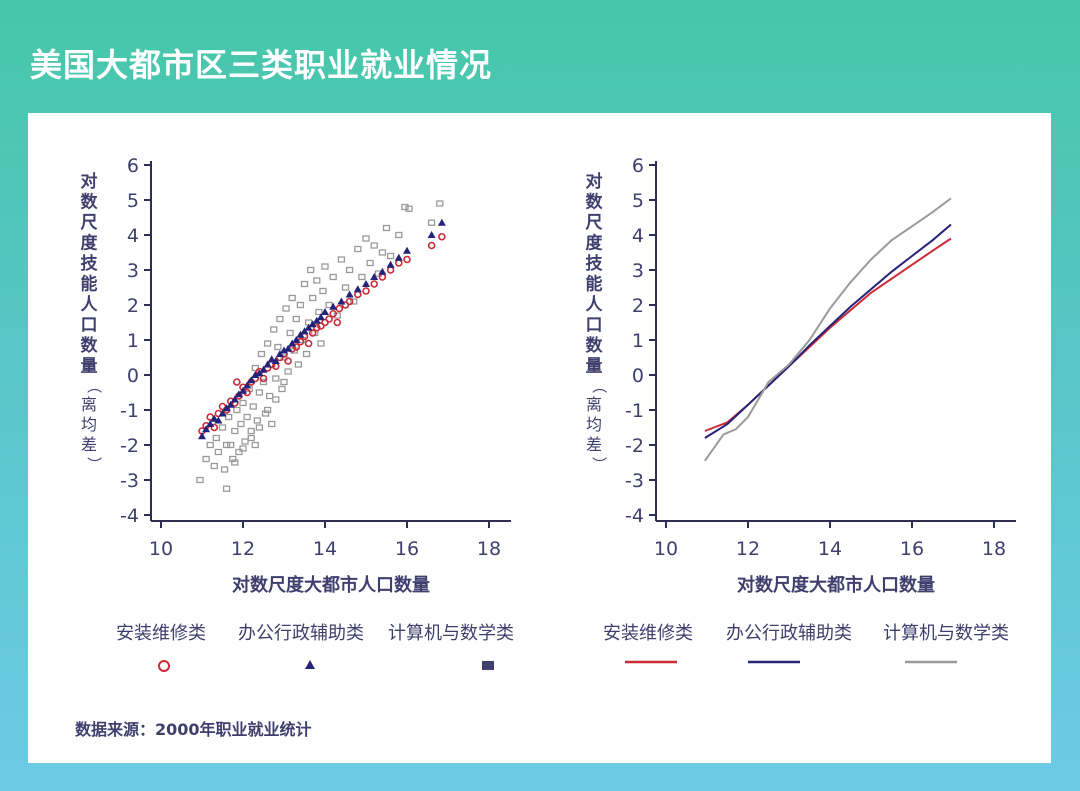  I want to click on chart1-legend-label: 计算机与数学类, so click(451, 633).